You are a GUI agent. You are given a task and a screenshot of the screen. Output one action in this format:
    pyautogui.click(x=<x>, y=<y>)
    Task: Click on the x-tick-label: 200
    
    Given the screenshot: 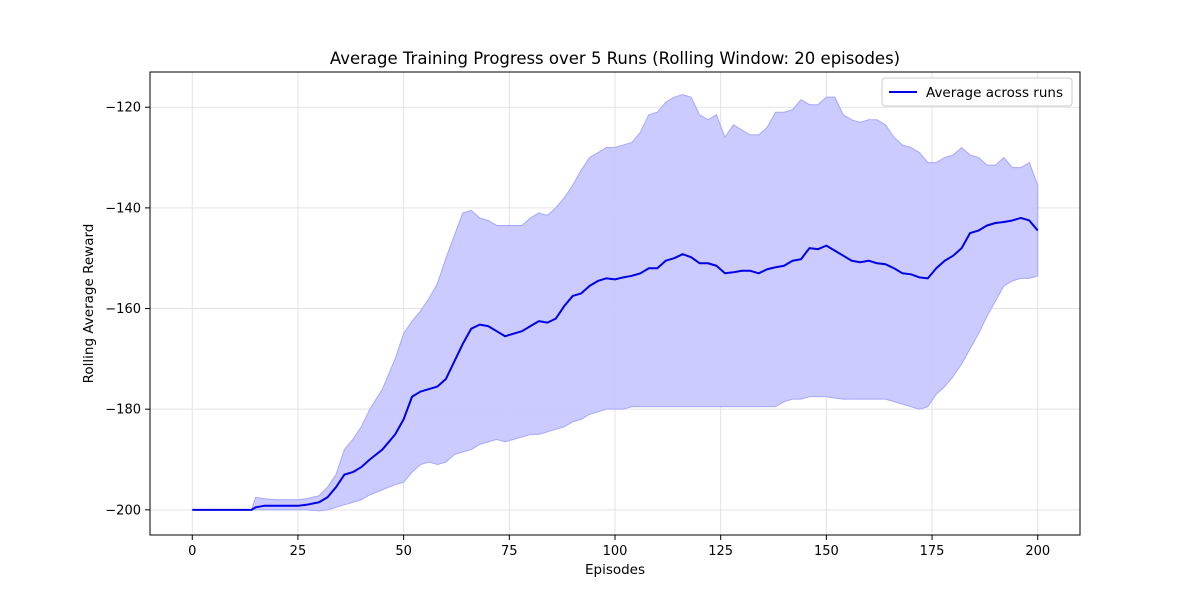 What is the action you would take?
    pyautogui.click(x=1037, y=551)
    